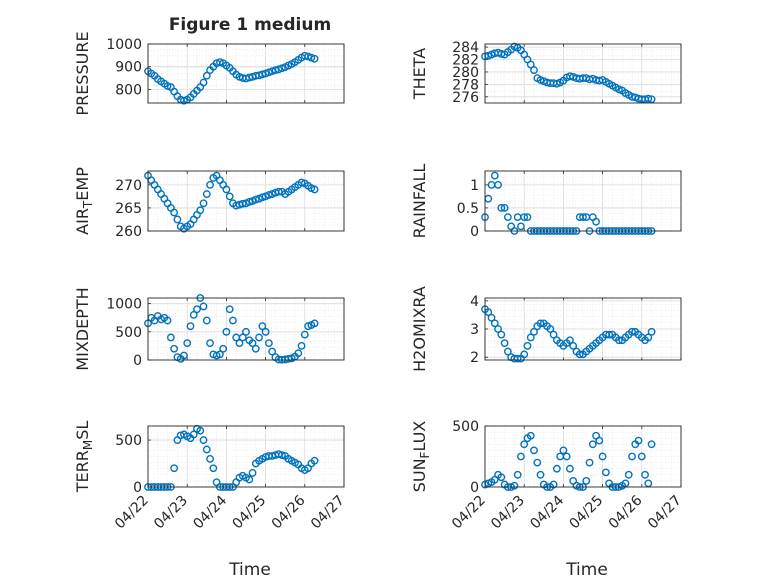  I want to click on y-tick-label: 280, so click(465, 73).